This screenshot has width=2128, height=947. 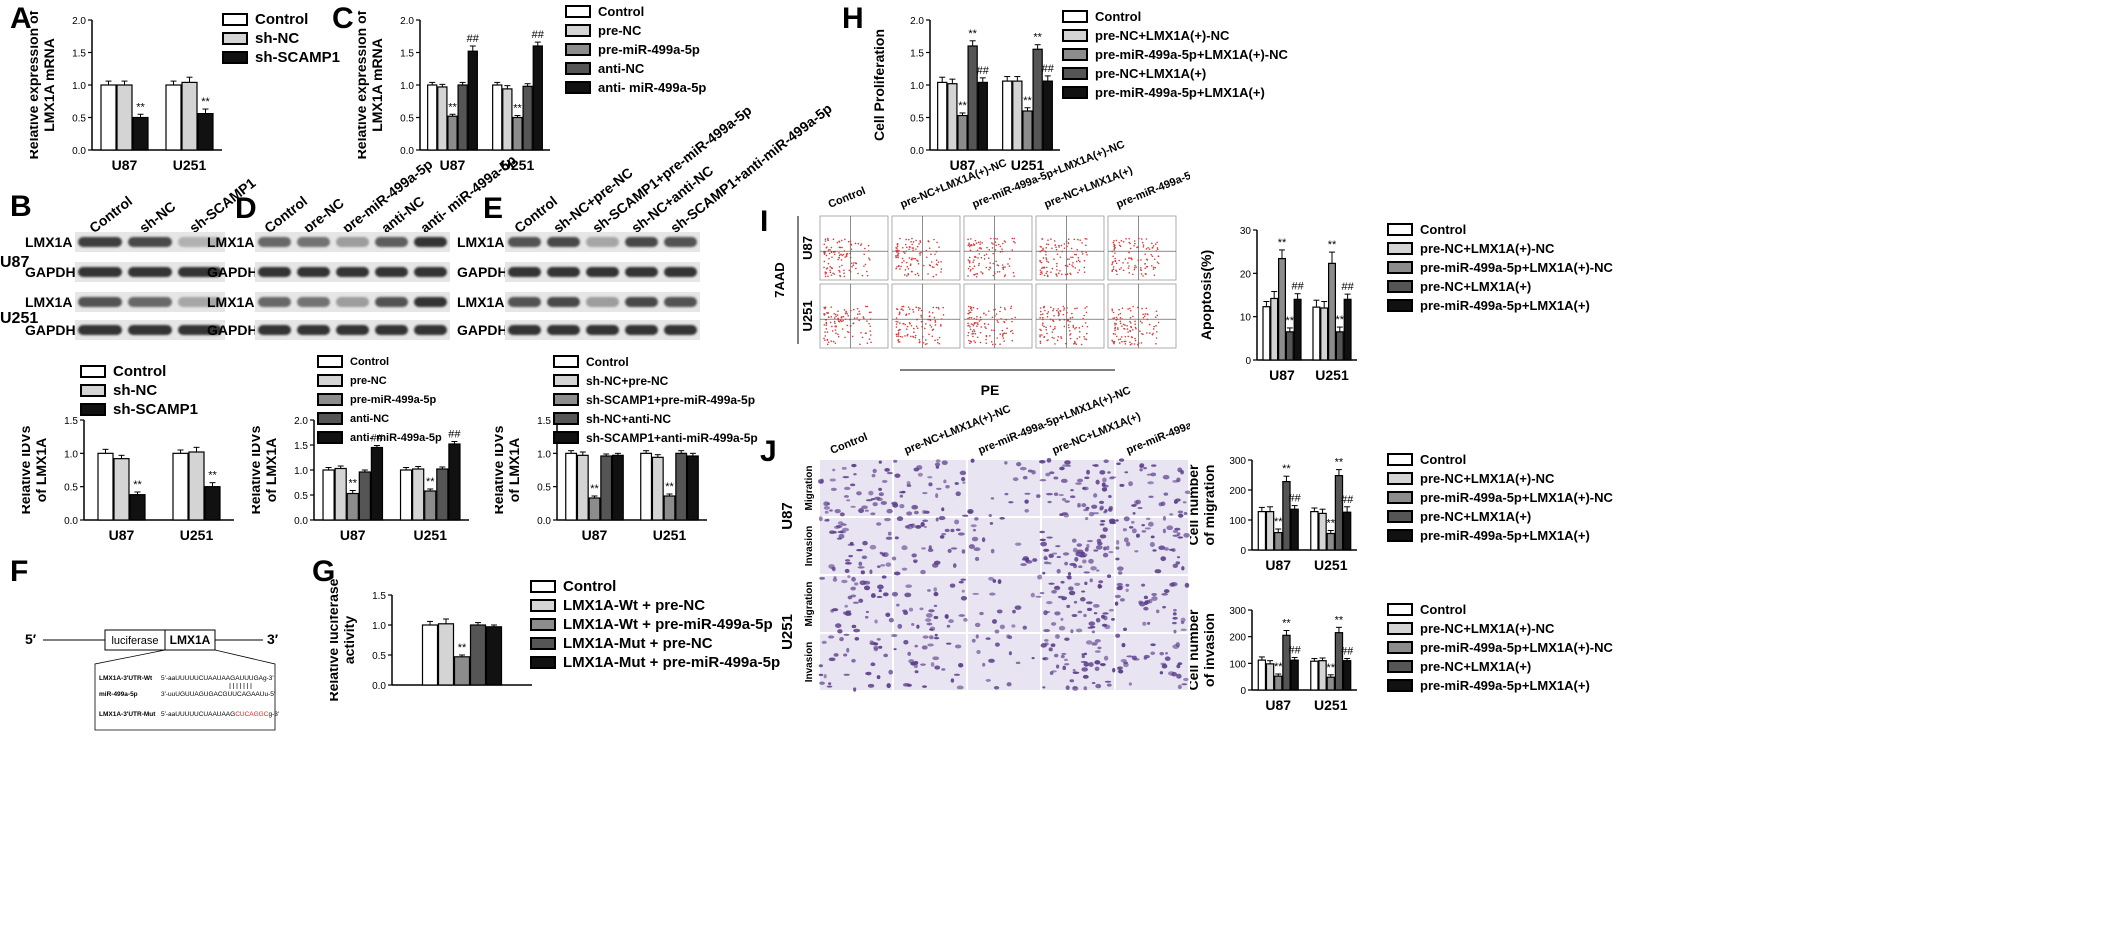 I want to click on flow-column-label: Control, so click(x=847, y=198).